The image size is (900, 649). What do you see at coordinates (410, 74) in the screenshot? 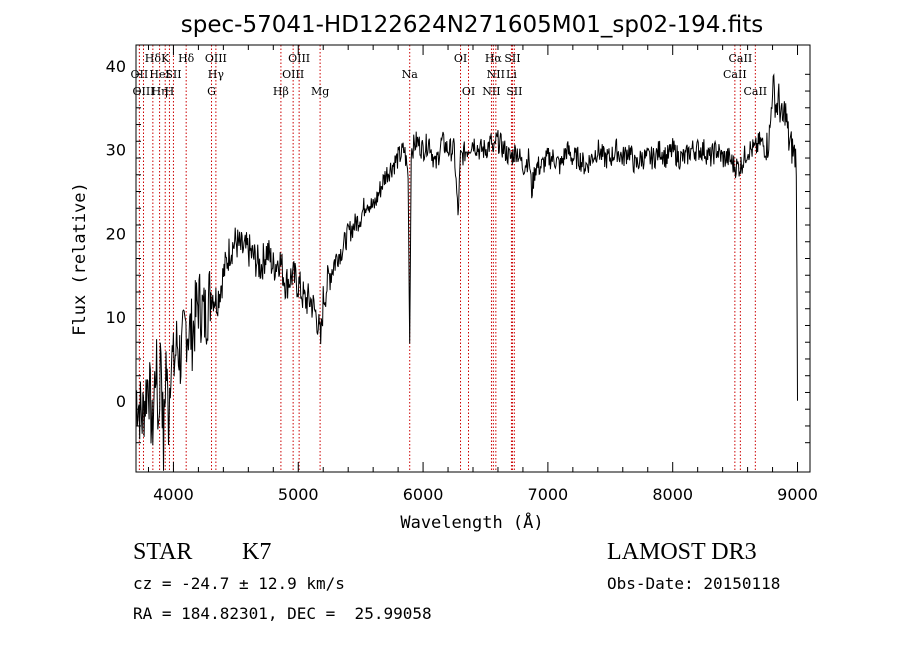
I see `line-label: Na` at bounding box center [410, 74].